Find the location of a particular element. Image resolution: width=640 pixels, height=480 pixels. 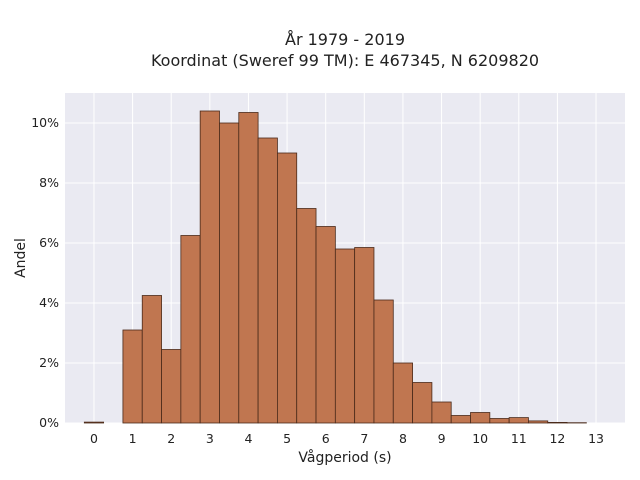

y-tick-label: 6% is located at coordinates (49, 242).